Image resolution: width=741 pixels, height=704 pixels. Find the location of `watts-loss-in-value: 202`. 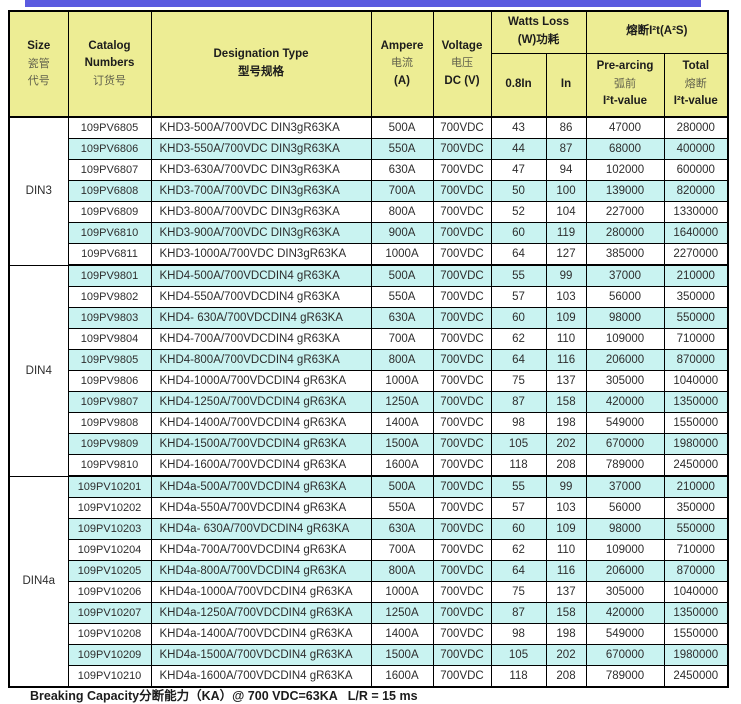

watts-loss-in-value: 202 is located at coordinates (566, 655).